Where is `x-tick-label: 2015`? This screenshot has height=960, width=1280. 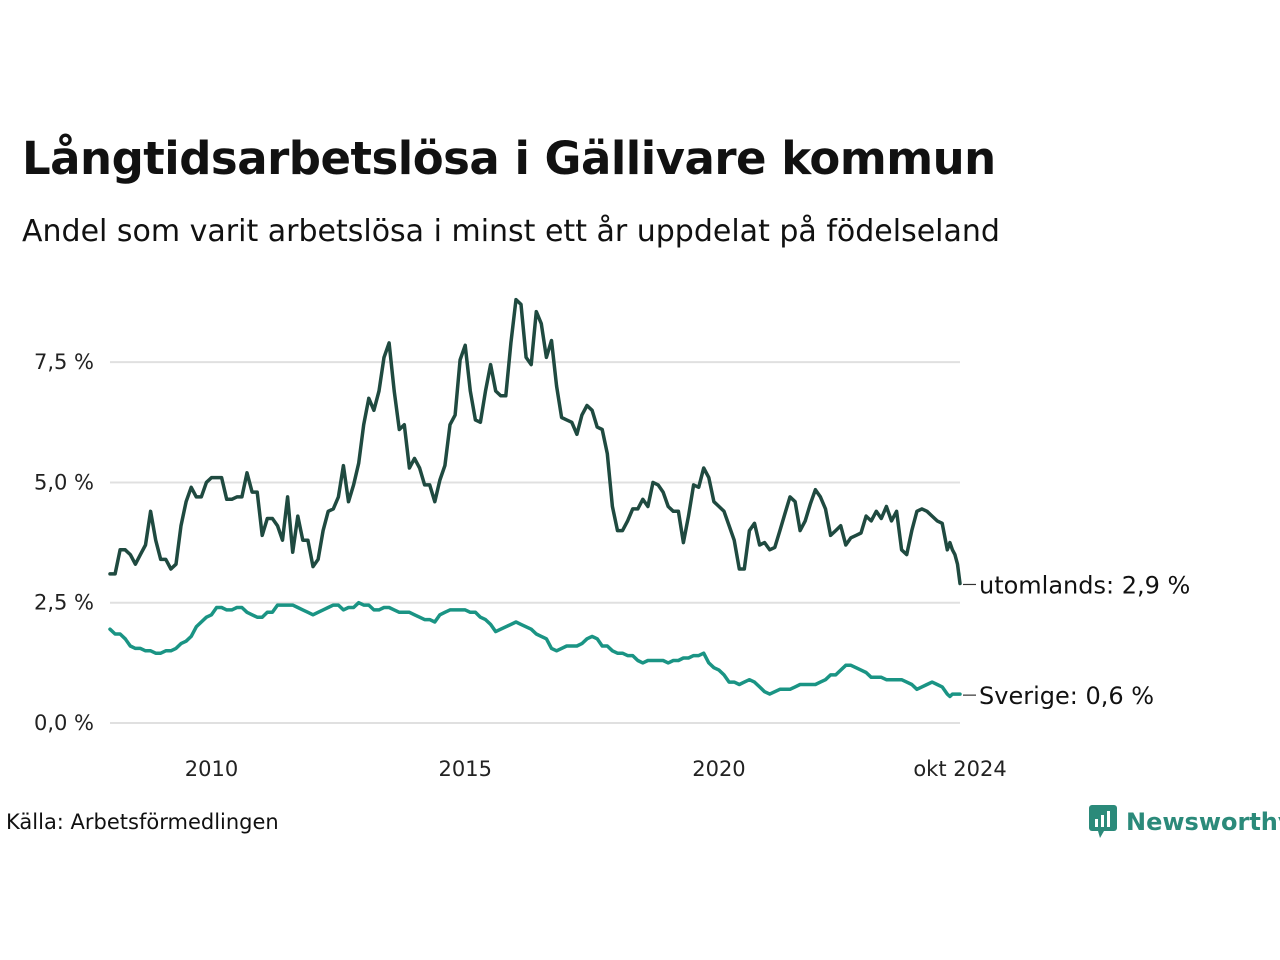
x-tick-label: 2015 is located at coordinates (464, 769).